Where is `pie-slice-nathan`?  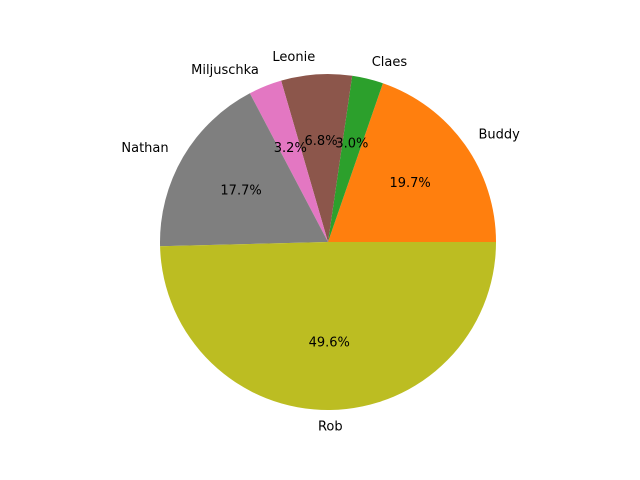
pie-slice-nathan is located at coordinates (243, 170).